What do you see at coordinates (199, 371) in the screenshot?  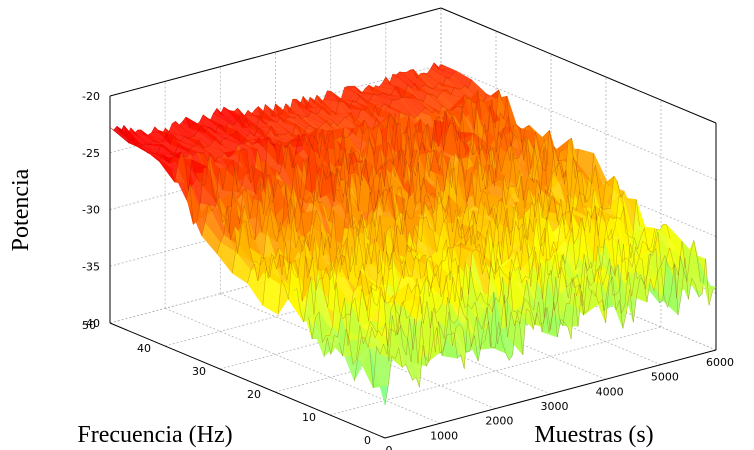 I see `y-tick-label: 30` at bounding box center [199, 371].